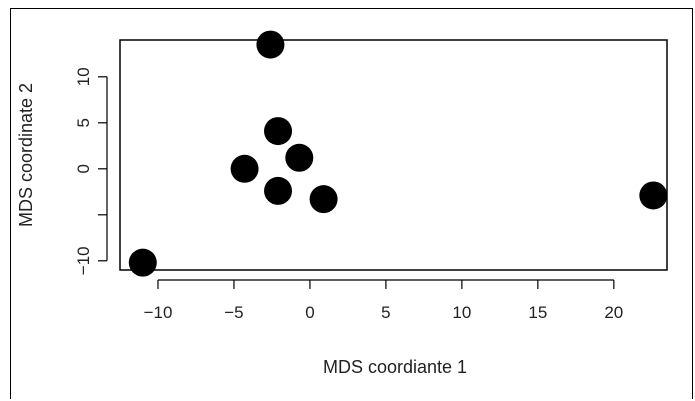 The height and width of the screenshot is (401, 695). What do you see at coordinates (233, 312) in the screenshot?
I see `x-tick-label: −5` at bounding box center [233, 312].